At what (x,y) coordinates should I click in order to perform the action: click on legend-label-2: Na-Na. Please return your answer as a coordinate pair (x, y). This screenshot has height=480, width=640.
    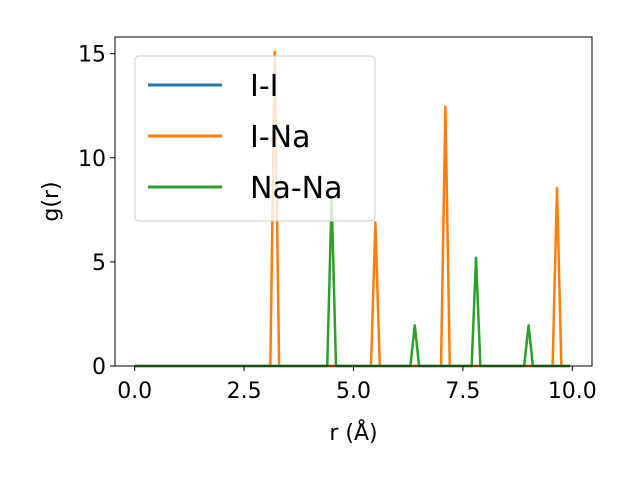
    Looking at the image, I should click on (296, 188).